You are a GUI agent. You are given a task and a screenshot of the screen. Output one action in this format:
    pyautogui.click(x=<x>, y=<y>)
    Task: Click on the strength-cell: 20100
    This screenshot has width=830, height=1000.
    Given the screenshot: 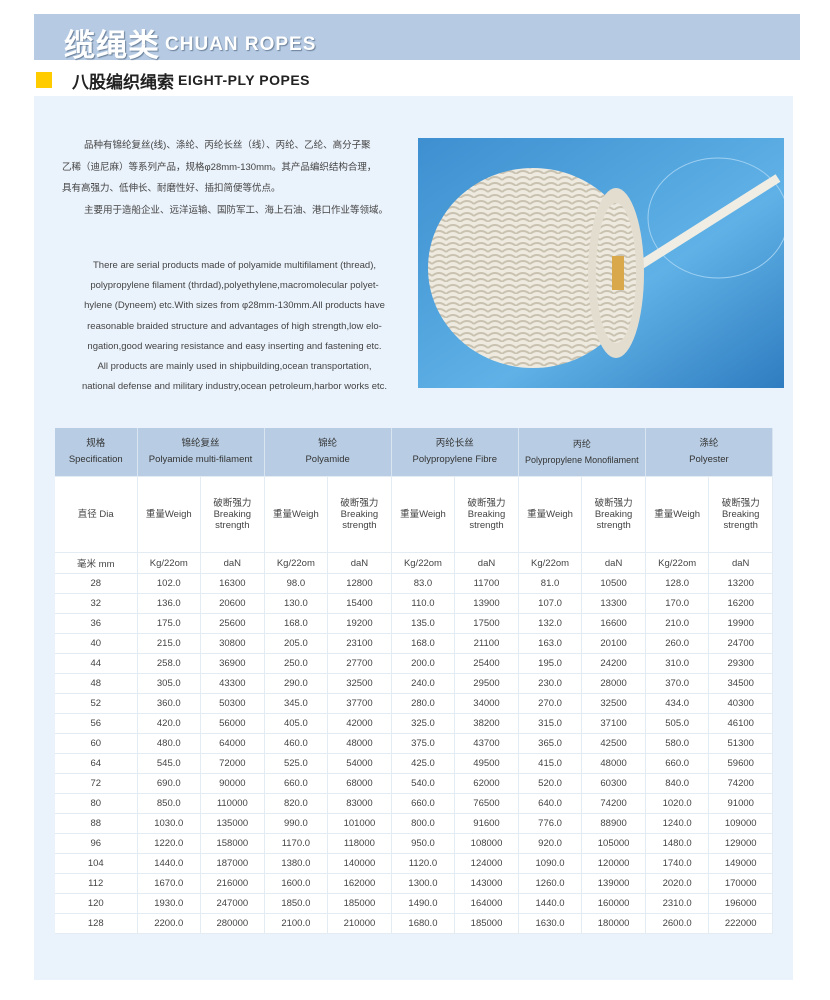 What is the action you would take?
    pyautogui.click(x=613, y=643)
    